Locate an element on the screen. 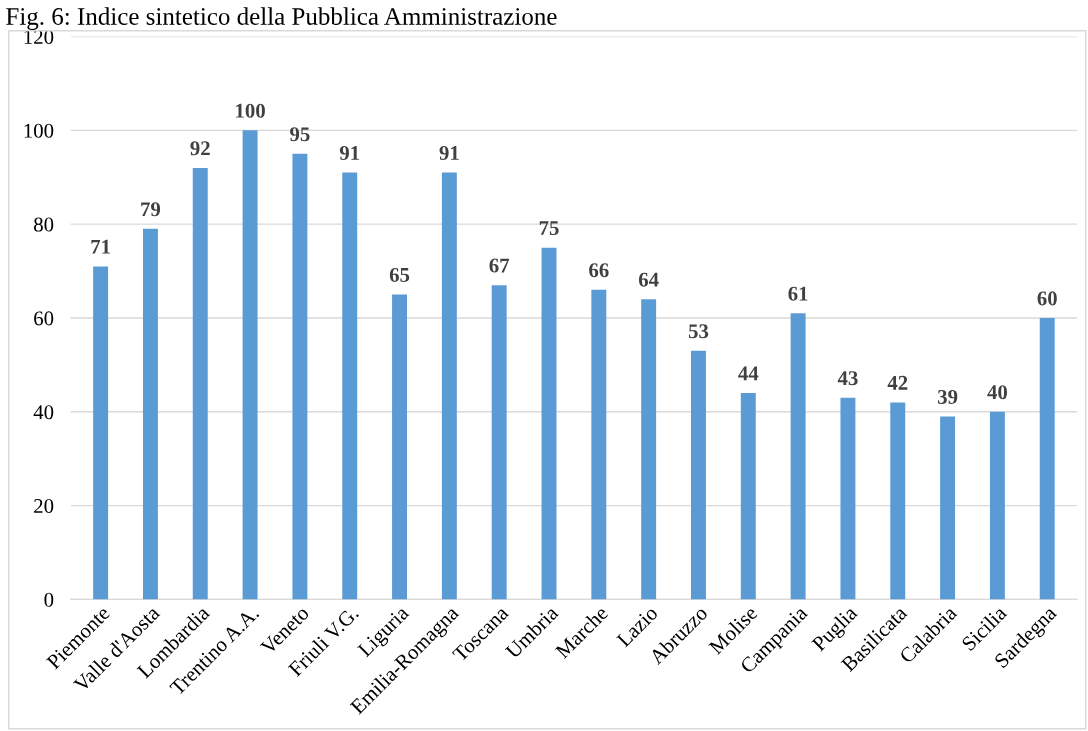 This screenshot has width=1088, height=731. data-label: 79 is located at coordinates (151, 209).